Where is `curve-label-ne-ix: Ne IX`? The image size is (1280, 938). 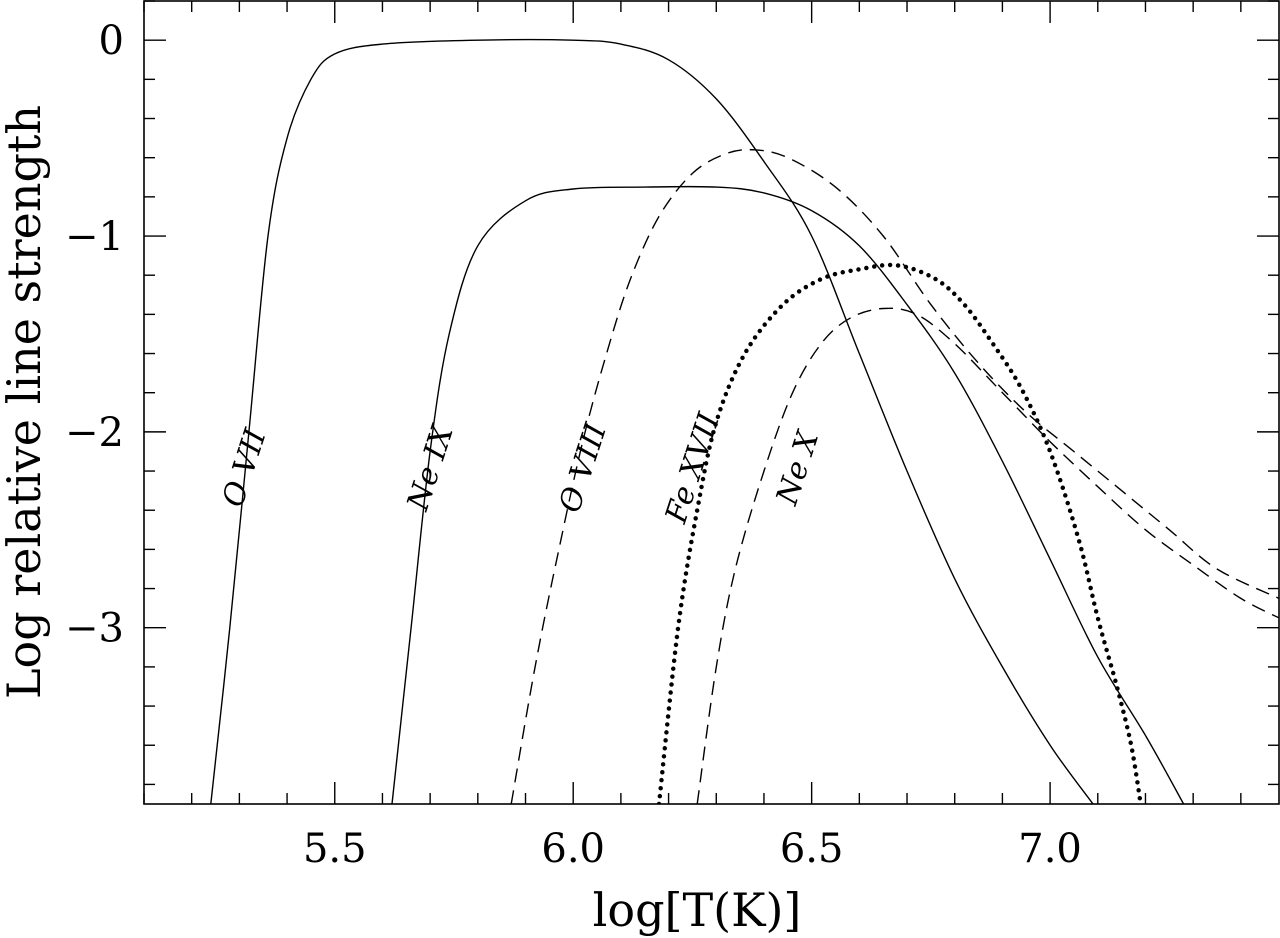 curve-label-ne-ix: Ne IX is located at coordinates (430, 468).